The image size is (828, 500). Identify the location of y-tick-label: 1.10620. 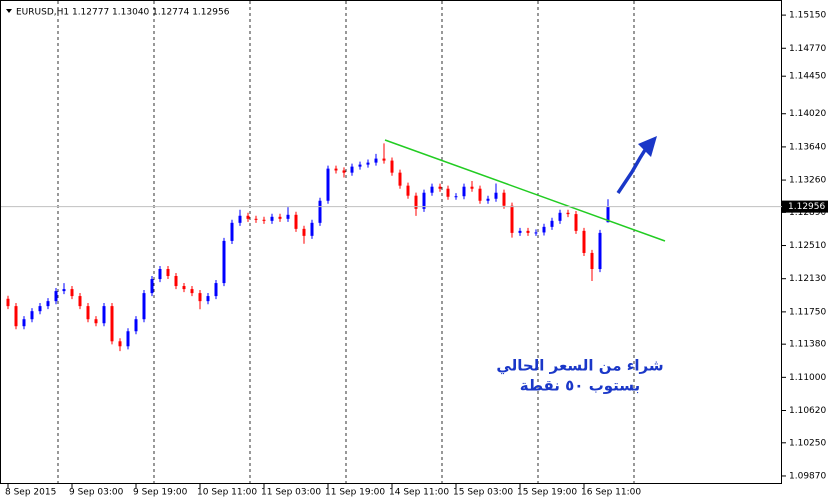
(807, 411).